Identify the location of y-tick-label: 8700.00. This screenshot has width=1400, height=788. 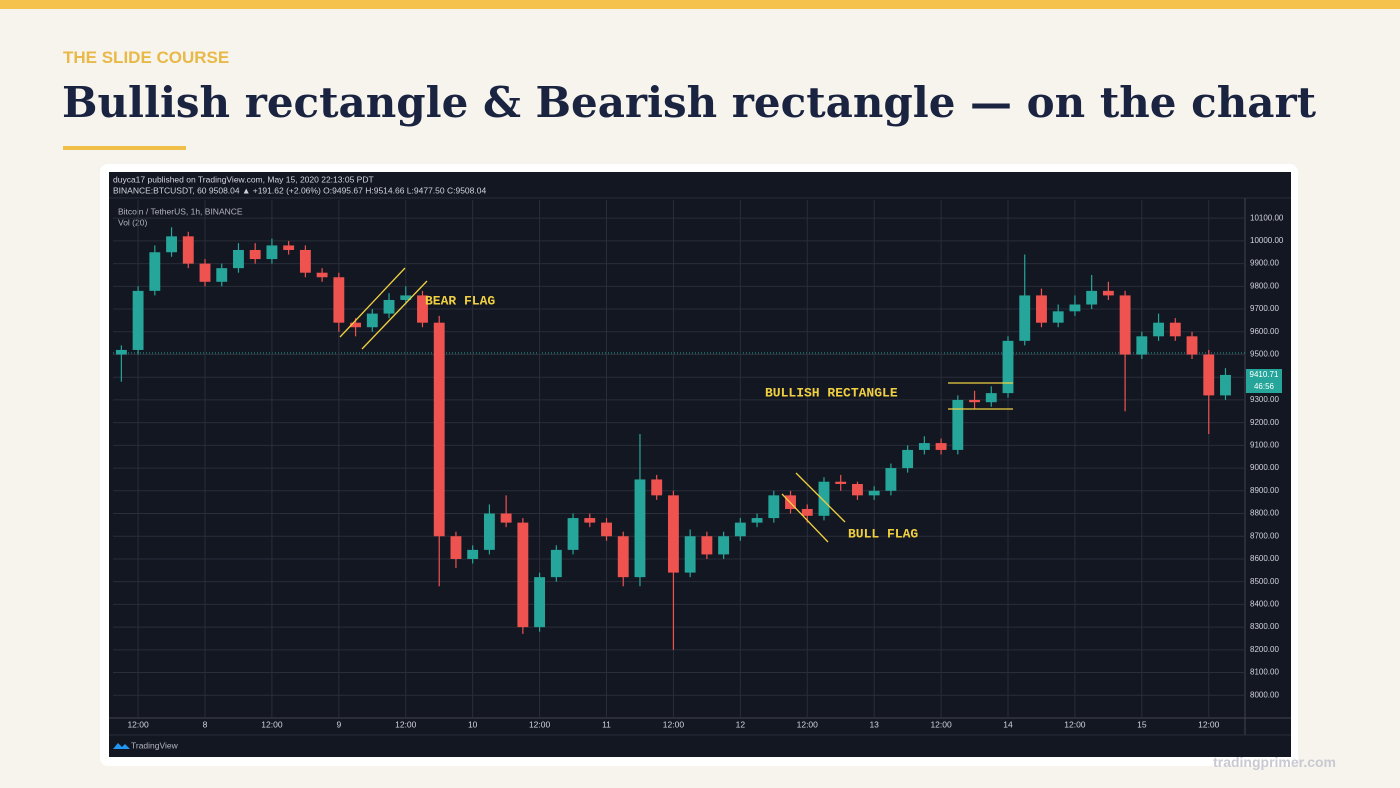
(1264, 535).